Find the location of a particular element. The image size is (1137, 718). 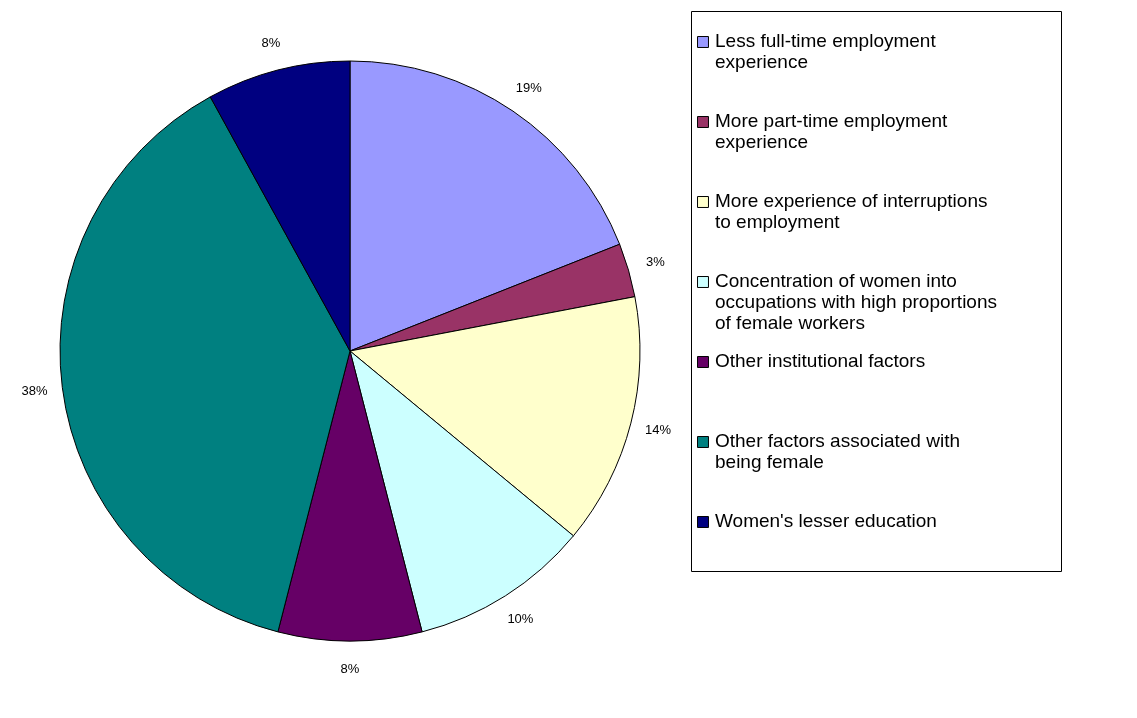

legend-label: Women's lesser education is located at coordinates (826, 520).